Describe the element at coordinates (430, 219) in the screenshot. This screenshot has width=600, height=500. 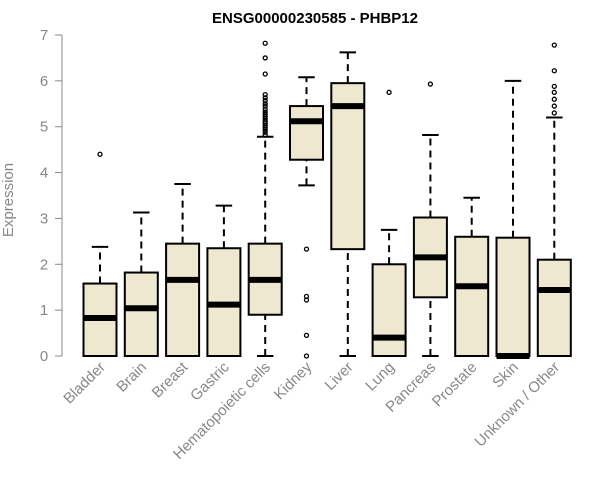
I see `box-pancreas` at that location.